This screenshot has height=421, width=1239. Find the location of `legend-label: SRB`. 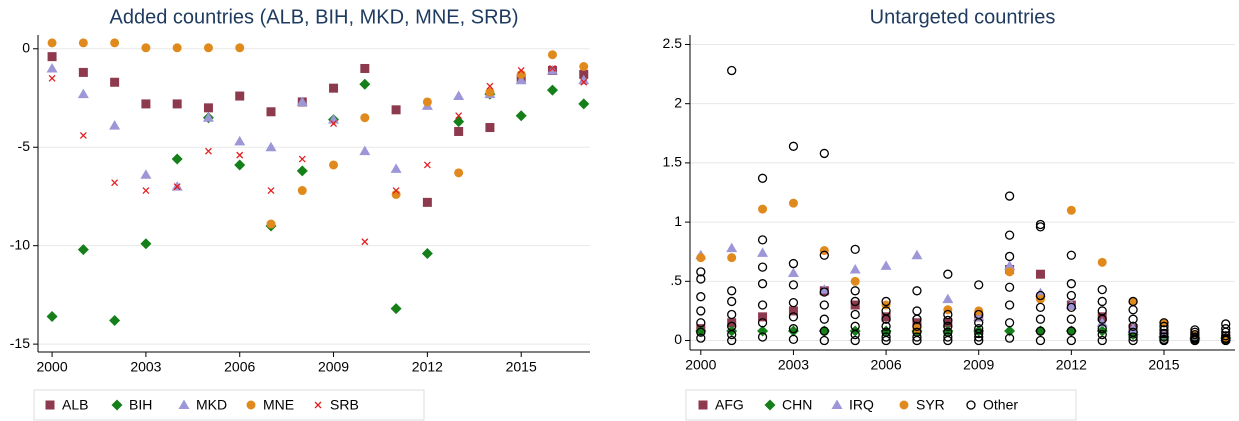

legend-label: SRB is located at coordinates (344, 405).